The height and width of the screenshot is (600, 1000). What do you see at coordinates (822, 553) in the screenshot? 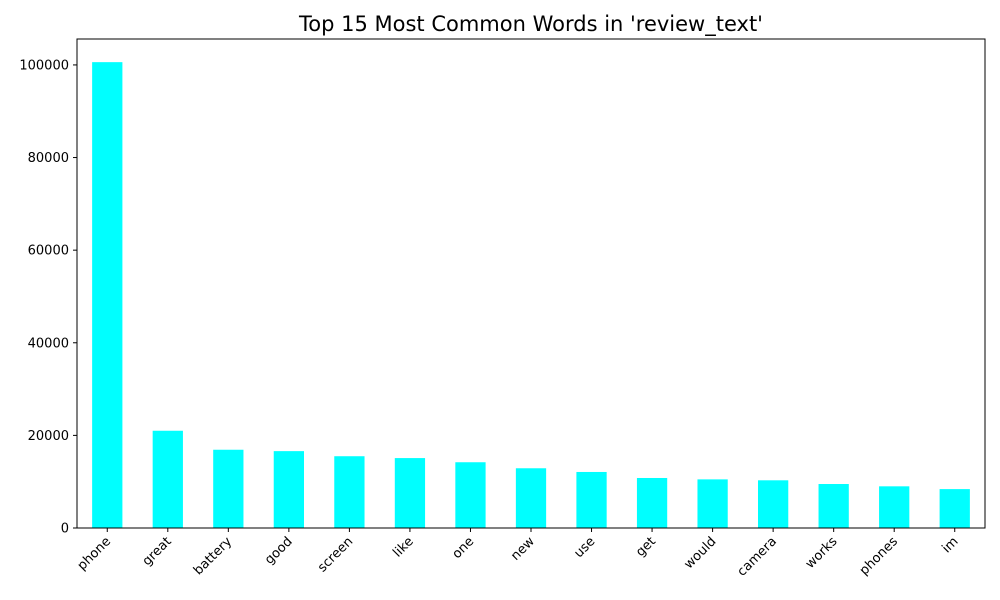
I see `x-tick-label: works` at bounding box center [822, 553].